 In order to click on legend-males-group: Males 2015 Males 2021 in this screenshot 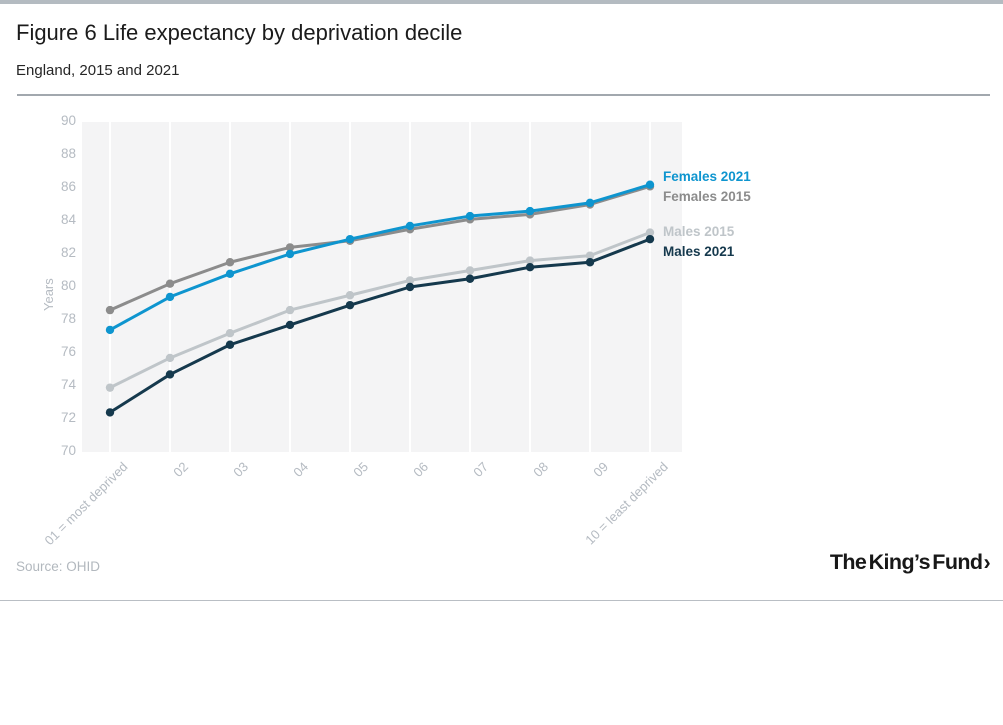, I will do `click(698, 241)`.